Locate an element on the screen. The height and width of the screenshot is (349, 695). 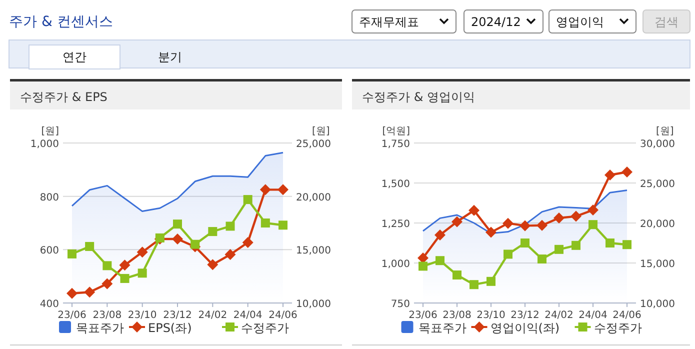
text: 연간 is located at coordinates (74, 57).